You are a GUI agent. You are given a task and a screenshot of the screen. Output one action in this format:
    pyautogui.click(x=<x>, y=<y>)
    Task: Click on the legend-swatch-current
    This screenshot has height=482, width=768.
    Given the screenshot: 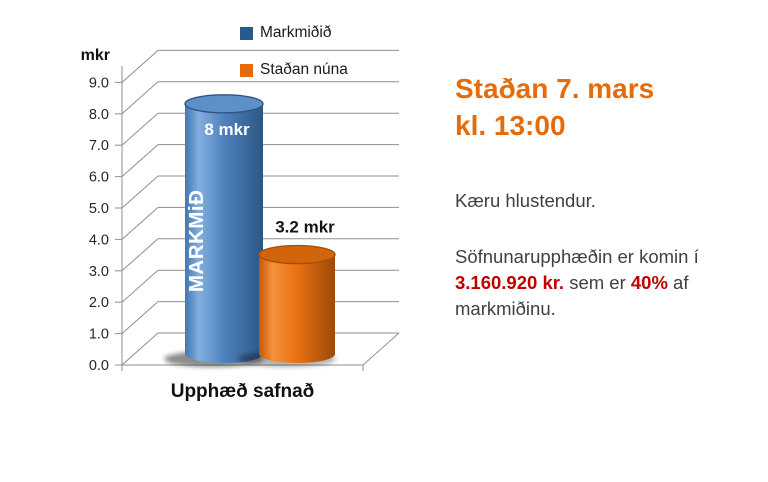 What is the action you would take?
    pyautogui.click(x=246, y=70)
    